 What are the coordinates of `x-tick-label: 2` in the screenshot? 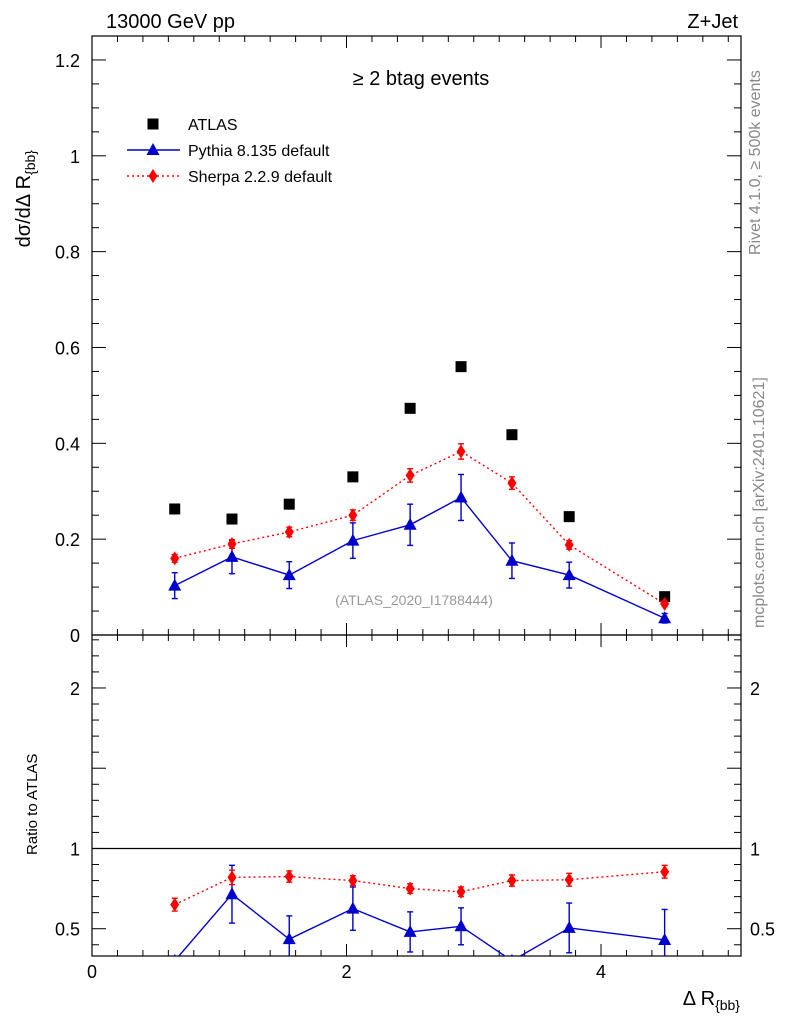 It's located at (347, 972).